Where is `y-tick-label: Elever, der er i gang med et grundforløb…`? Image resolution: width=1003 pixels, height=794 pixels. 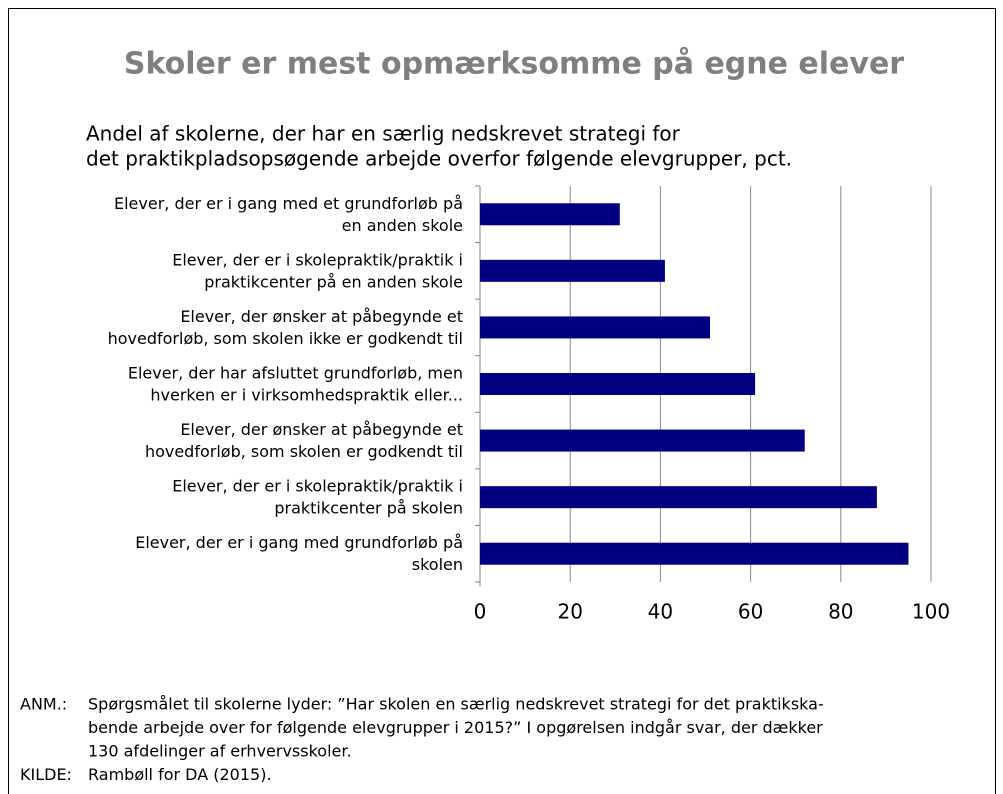 y-tick-label: Elever, der er i gang med et grundforløb… is located at coordinates (288, 203).